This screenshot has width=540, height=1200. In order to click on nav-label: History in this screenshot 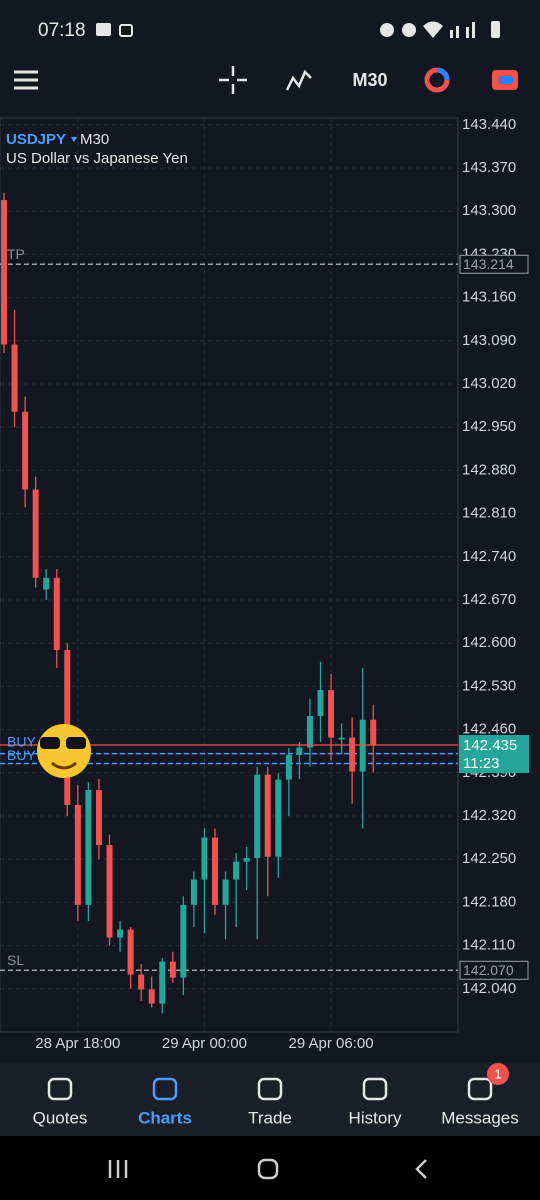, I will do `click(375, 1117)`.